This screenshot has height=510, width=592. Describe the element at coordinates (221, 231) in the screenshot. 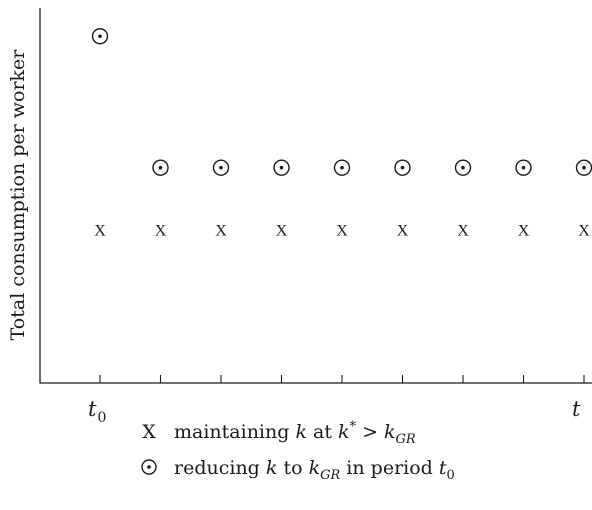

I see `x-point-2: X` at that location.